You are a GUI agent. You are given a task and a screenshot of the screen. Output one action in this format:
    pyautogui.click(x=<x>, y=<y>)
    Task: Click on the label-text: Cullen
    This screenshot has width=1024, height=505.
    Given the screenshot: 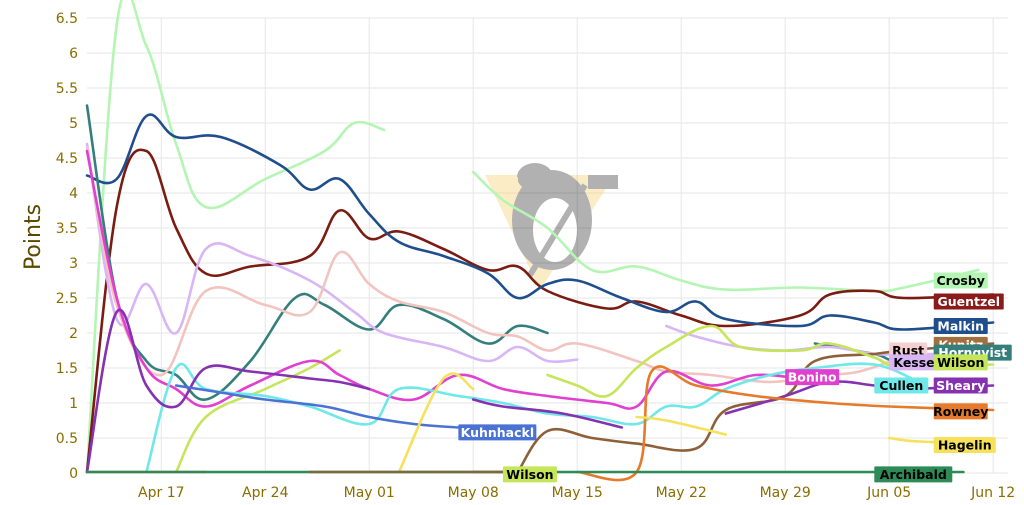 What is the action you would take?
    pyautogui.click(x=901, y=385)
    